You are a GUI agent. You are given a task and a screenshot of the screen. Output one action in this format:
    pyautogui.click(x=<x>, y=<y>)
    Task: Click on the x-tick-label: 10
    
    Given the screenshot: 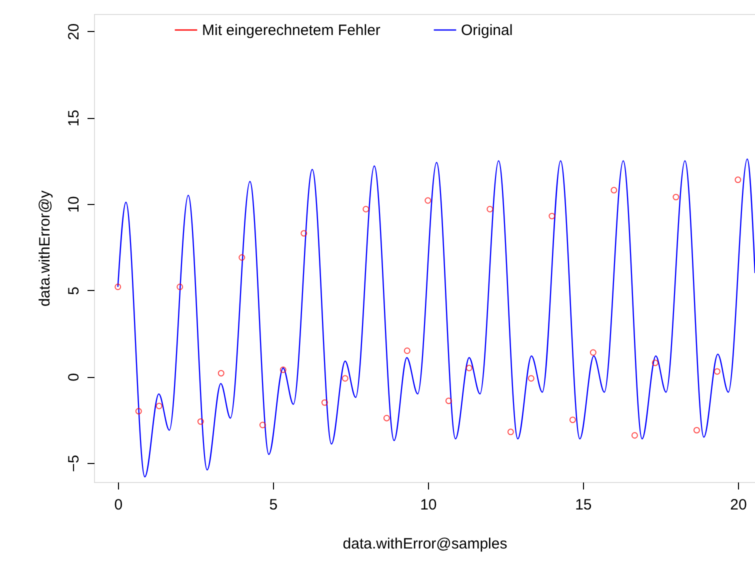 What is the action you would take?
    pyautogui.click(x=428, y=505)
    